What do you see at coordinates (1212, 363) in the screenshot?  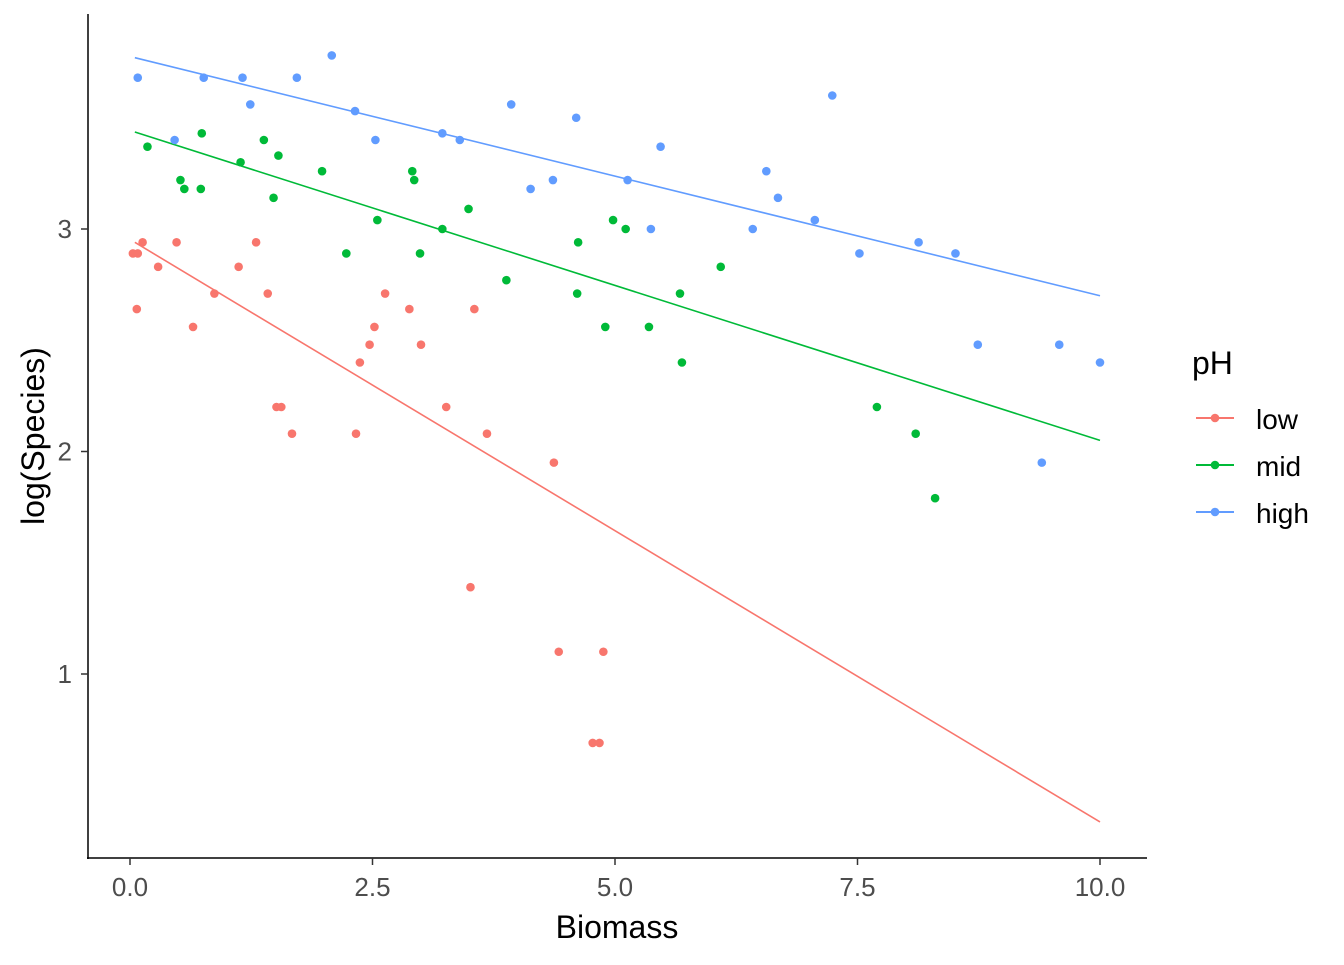 I see `legend-title: pH` at bounding box center [1212, 363].